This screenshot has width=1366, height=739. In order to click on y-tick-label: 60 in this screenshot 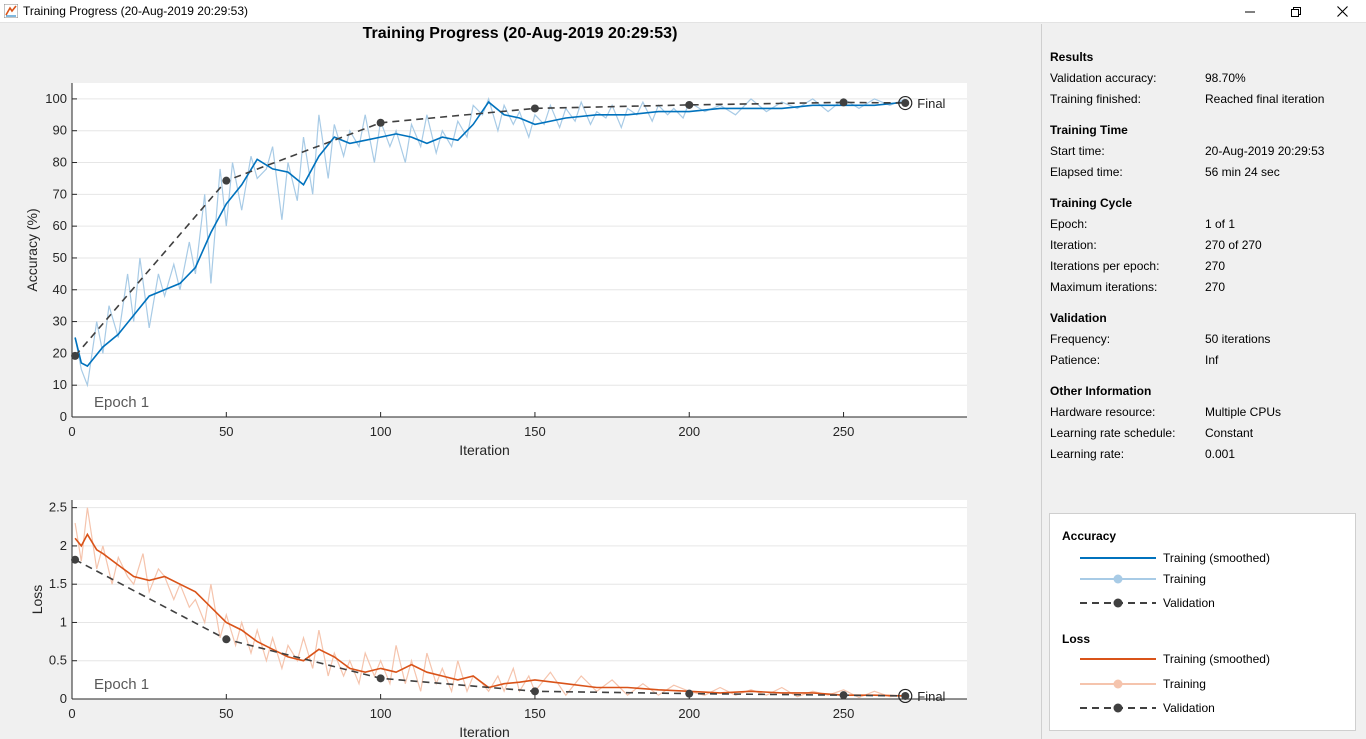, I will do `click(60, 225)`.